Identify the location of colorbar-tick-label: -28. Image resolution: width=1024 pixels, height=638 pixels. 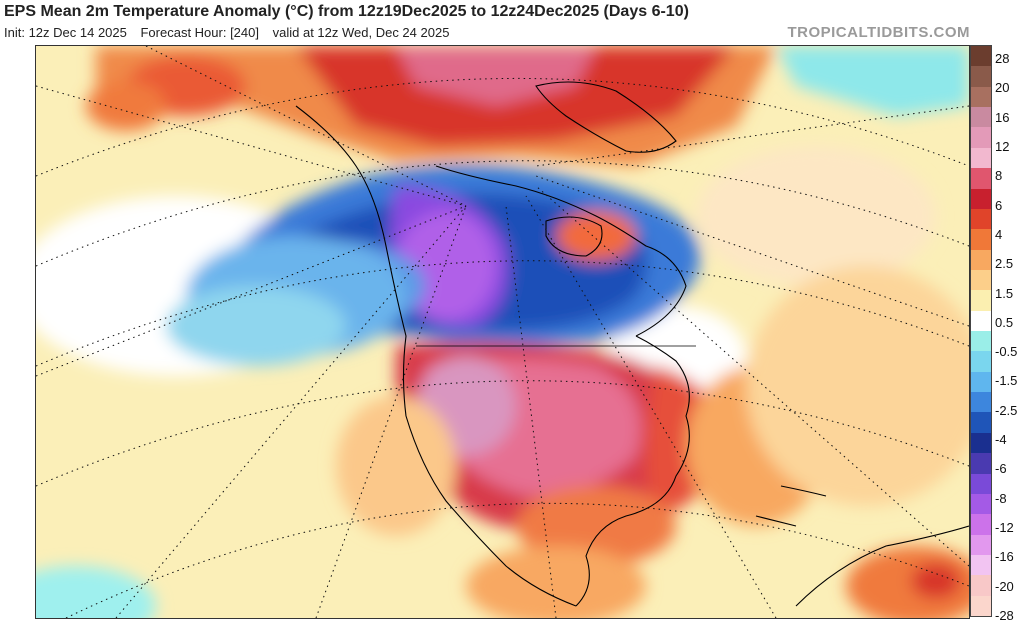
(1004, 615).